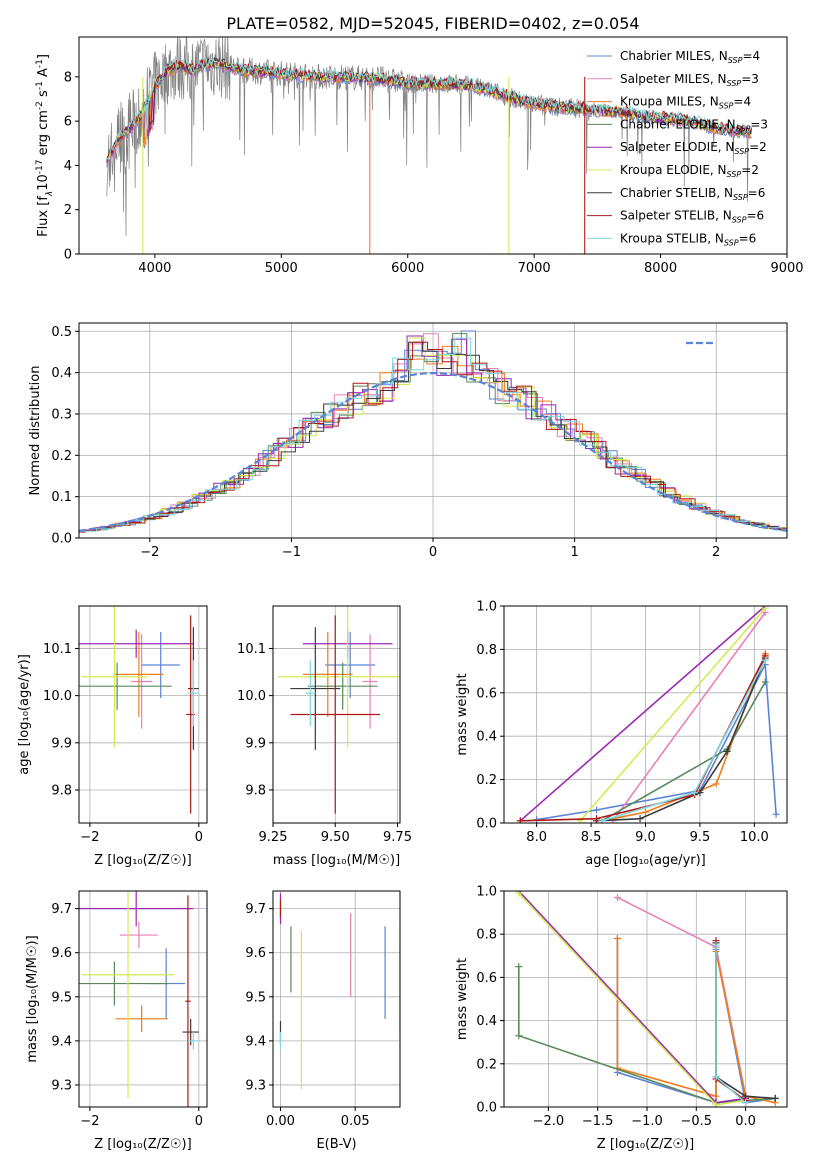 The image size is (819, 1170). Describe the element at coordinates (43, 216) in the screenshot. I see `ylabel-part: Flux [f` at that location.